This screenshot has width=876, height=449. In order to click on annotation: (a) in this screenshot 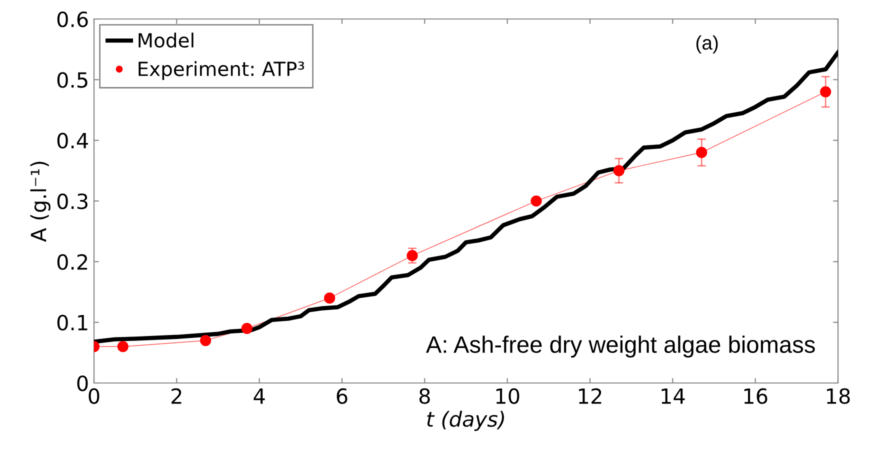, I will do `click(707, 44)`.